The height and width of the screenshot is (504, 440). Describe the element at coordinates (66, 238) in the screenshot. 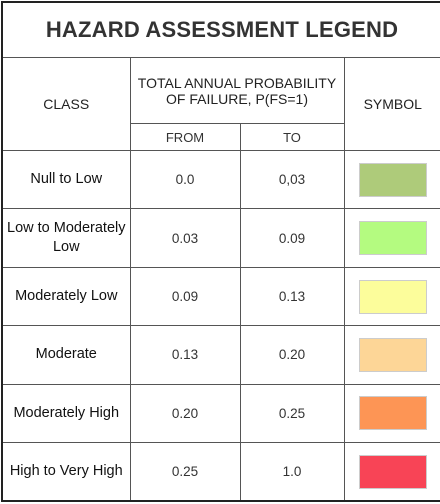

I see `class-cell: Low to Moderately Low` at that location.